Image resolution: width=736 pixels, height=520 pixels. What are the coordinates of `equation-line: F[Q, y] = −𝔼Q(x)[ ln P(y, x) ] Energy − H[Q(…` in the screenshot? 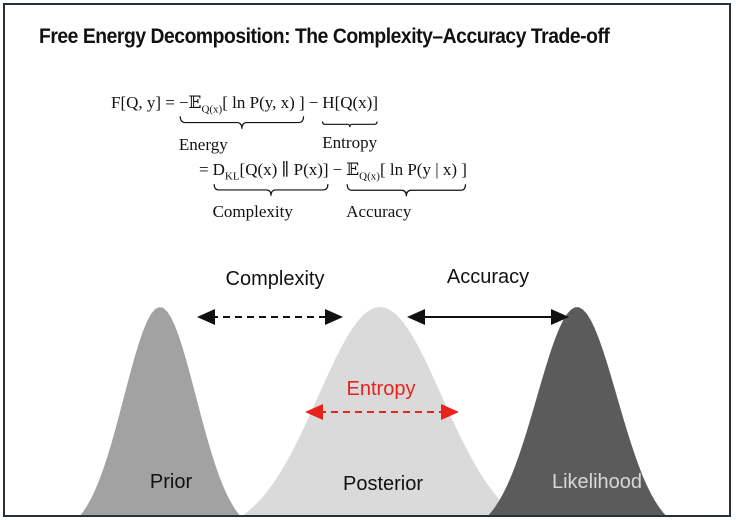 It's located at (242, 124).